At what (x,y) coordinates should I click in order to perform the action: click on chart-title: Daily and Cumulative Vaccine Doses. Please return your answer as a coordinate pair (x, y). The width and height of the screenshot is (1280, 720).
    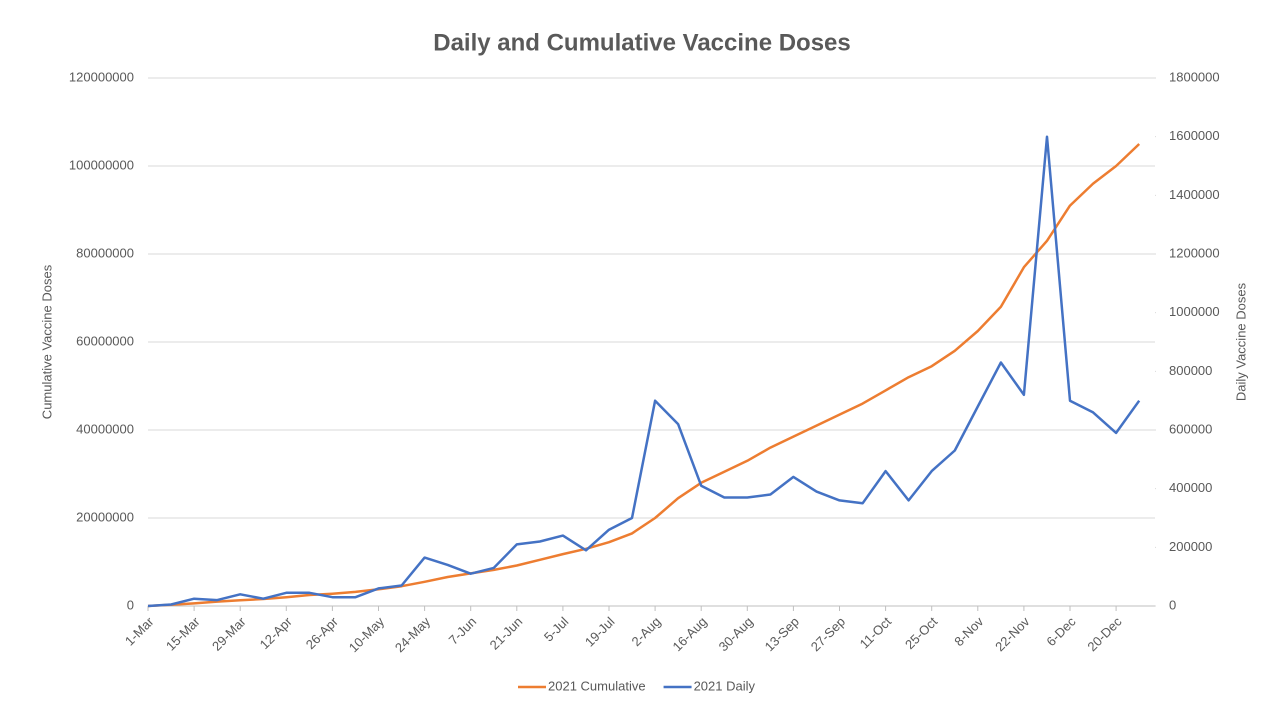
    Looking at the image, I should click on (642, 42).